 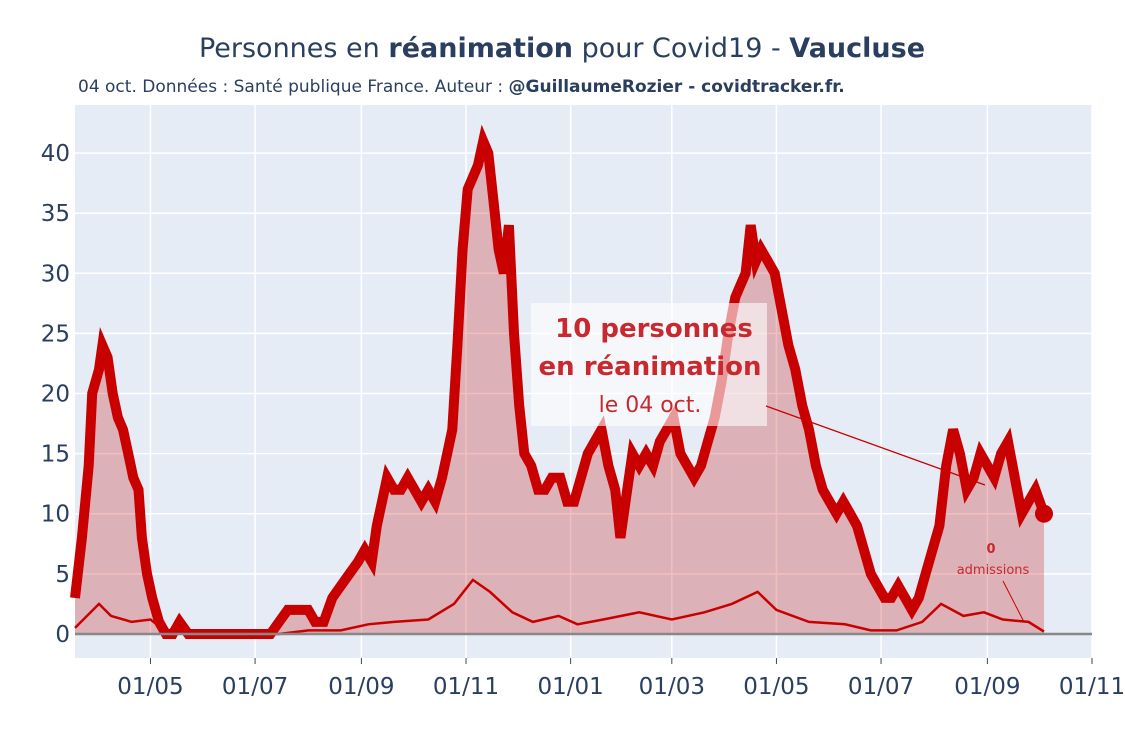 I want to click on annotation-box, so click(x=649, y=364).